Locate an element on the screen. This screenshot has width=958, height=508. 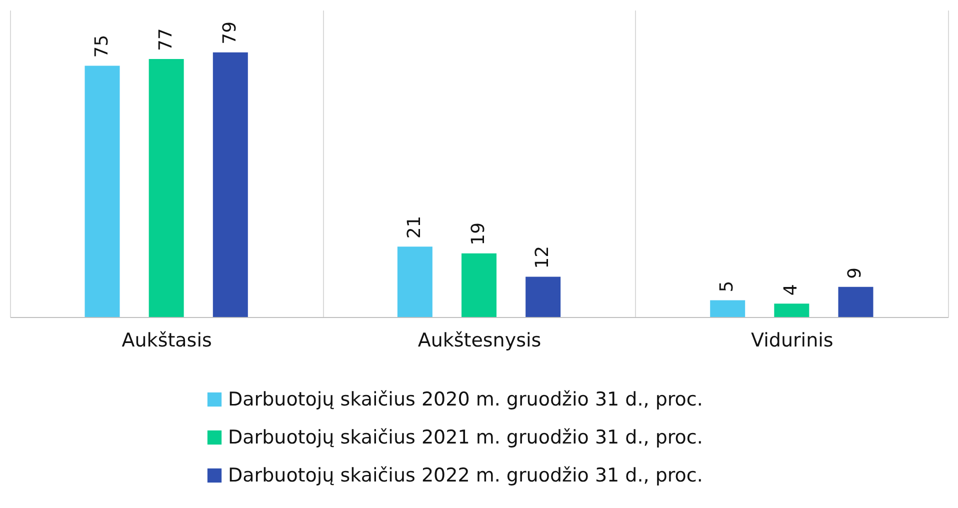
data-label: 4 is located at coordinates (791, 290).